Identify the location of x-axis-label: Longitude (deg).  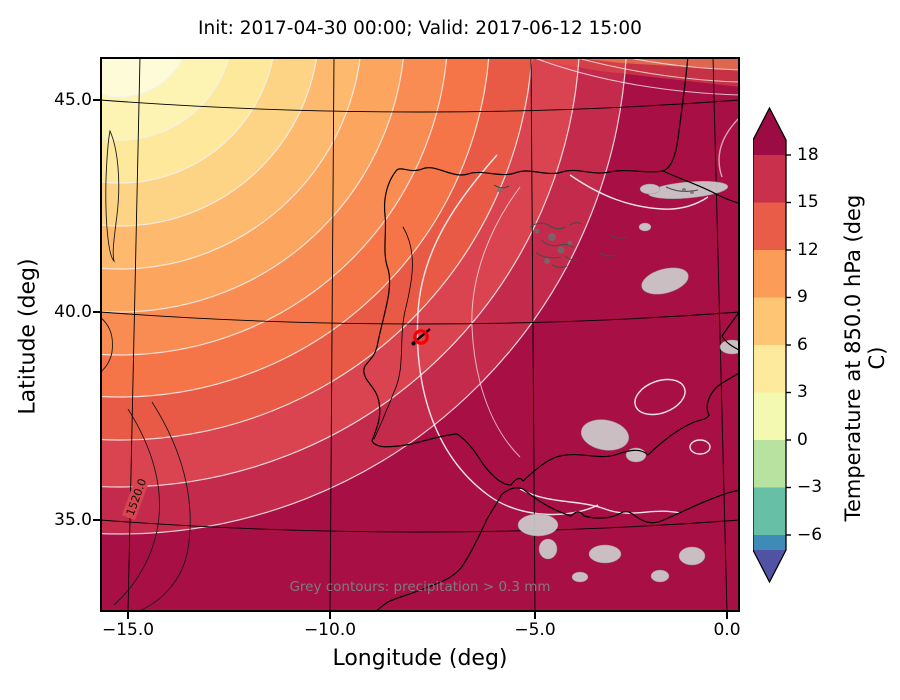
(420, 658).